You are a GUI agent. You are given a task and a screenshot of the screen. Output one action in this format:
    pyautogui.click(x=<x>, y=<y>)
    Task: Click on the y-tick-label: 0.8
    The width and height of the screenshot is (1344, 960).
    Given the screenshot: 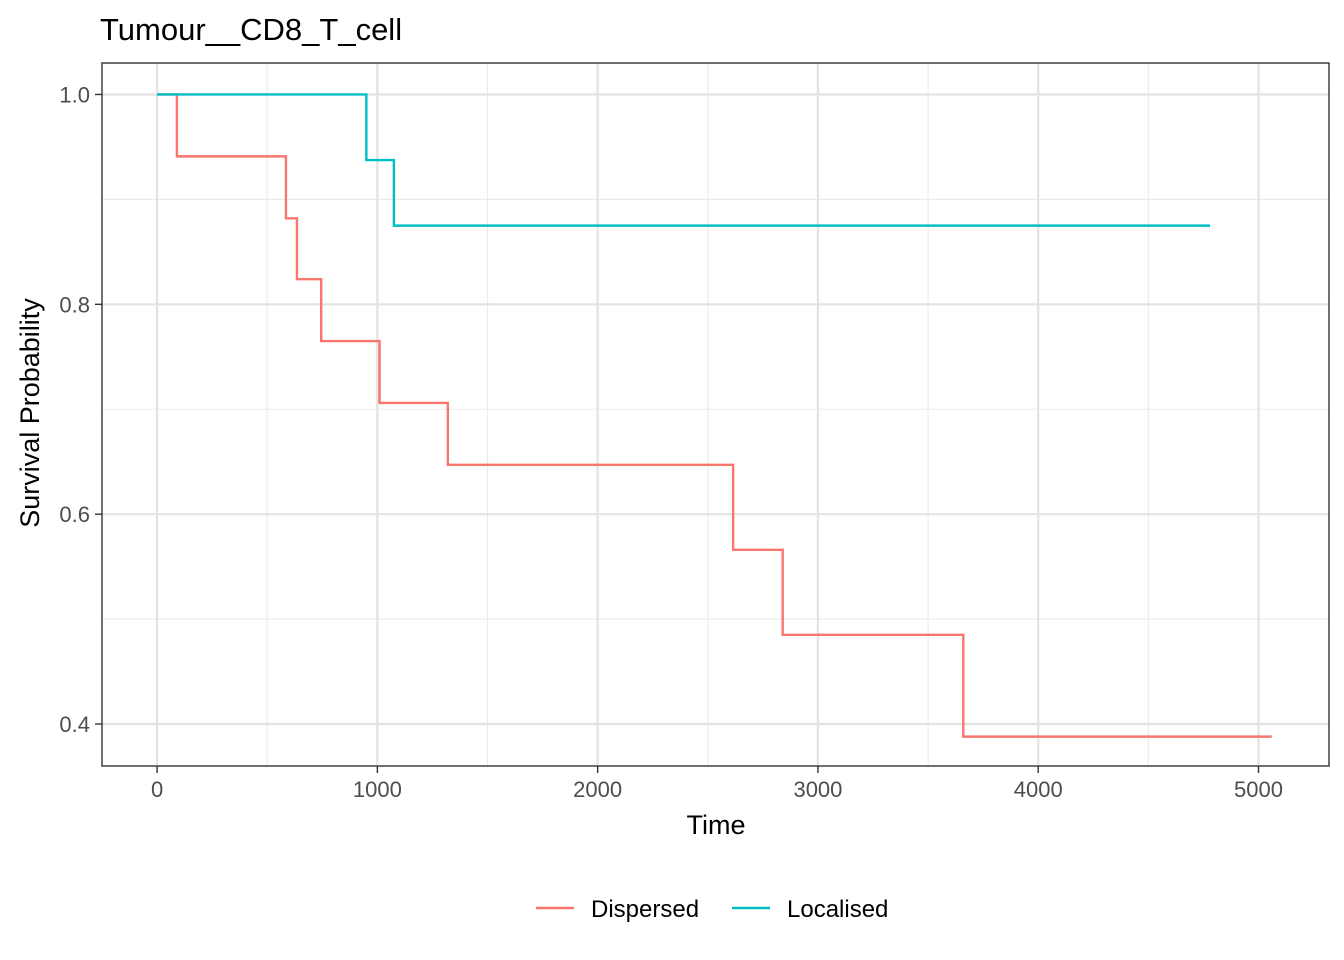 What is the action you would take?
    pyautogui.click(x=74, y=304)
    